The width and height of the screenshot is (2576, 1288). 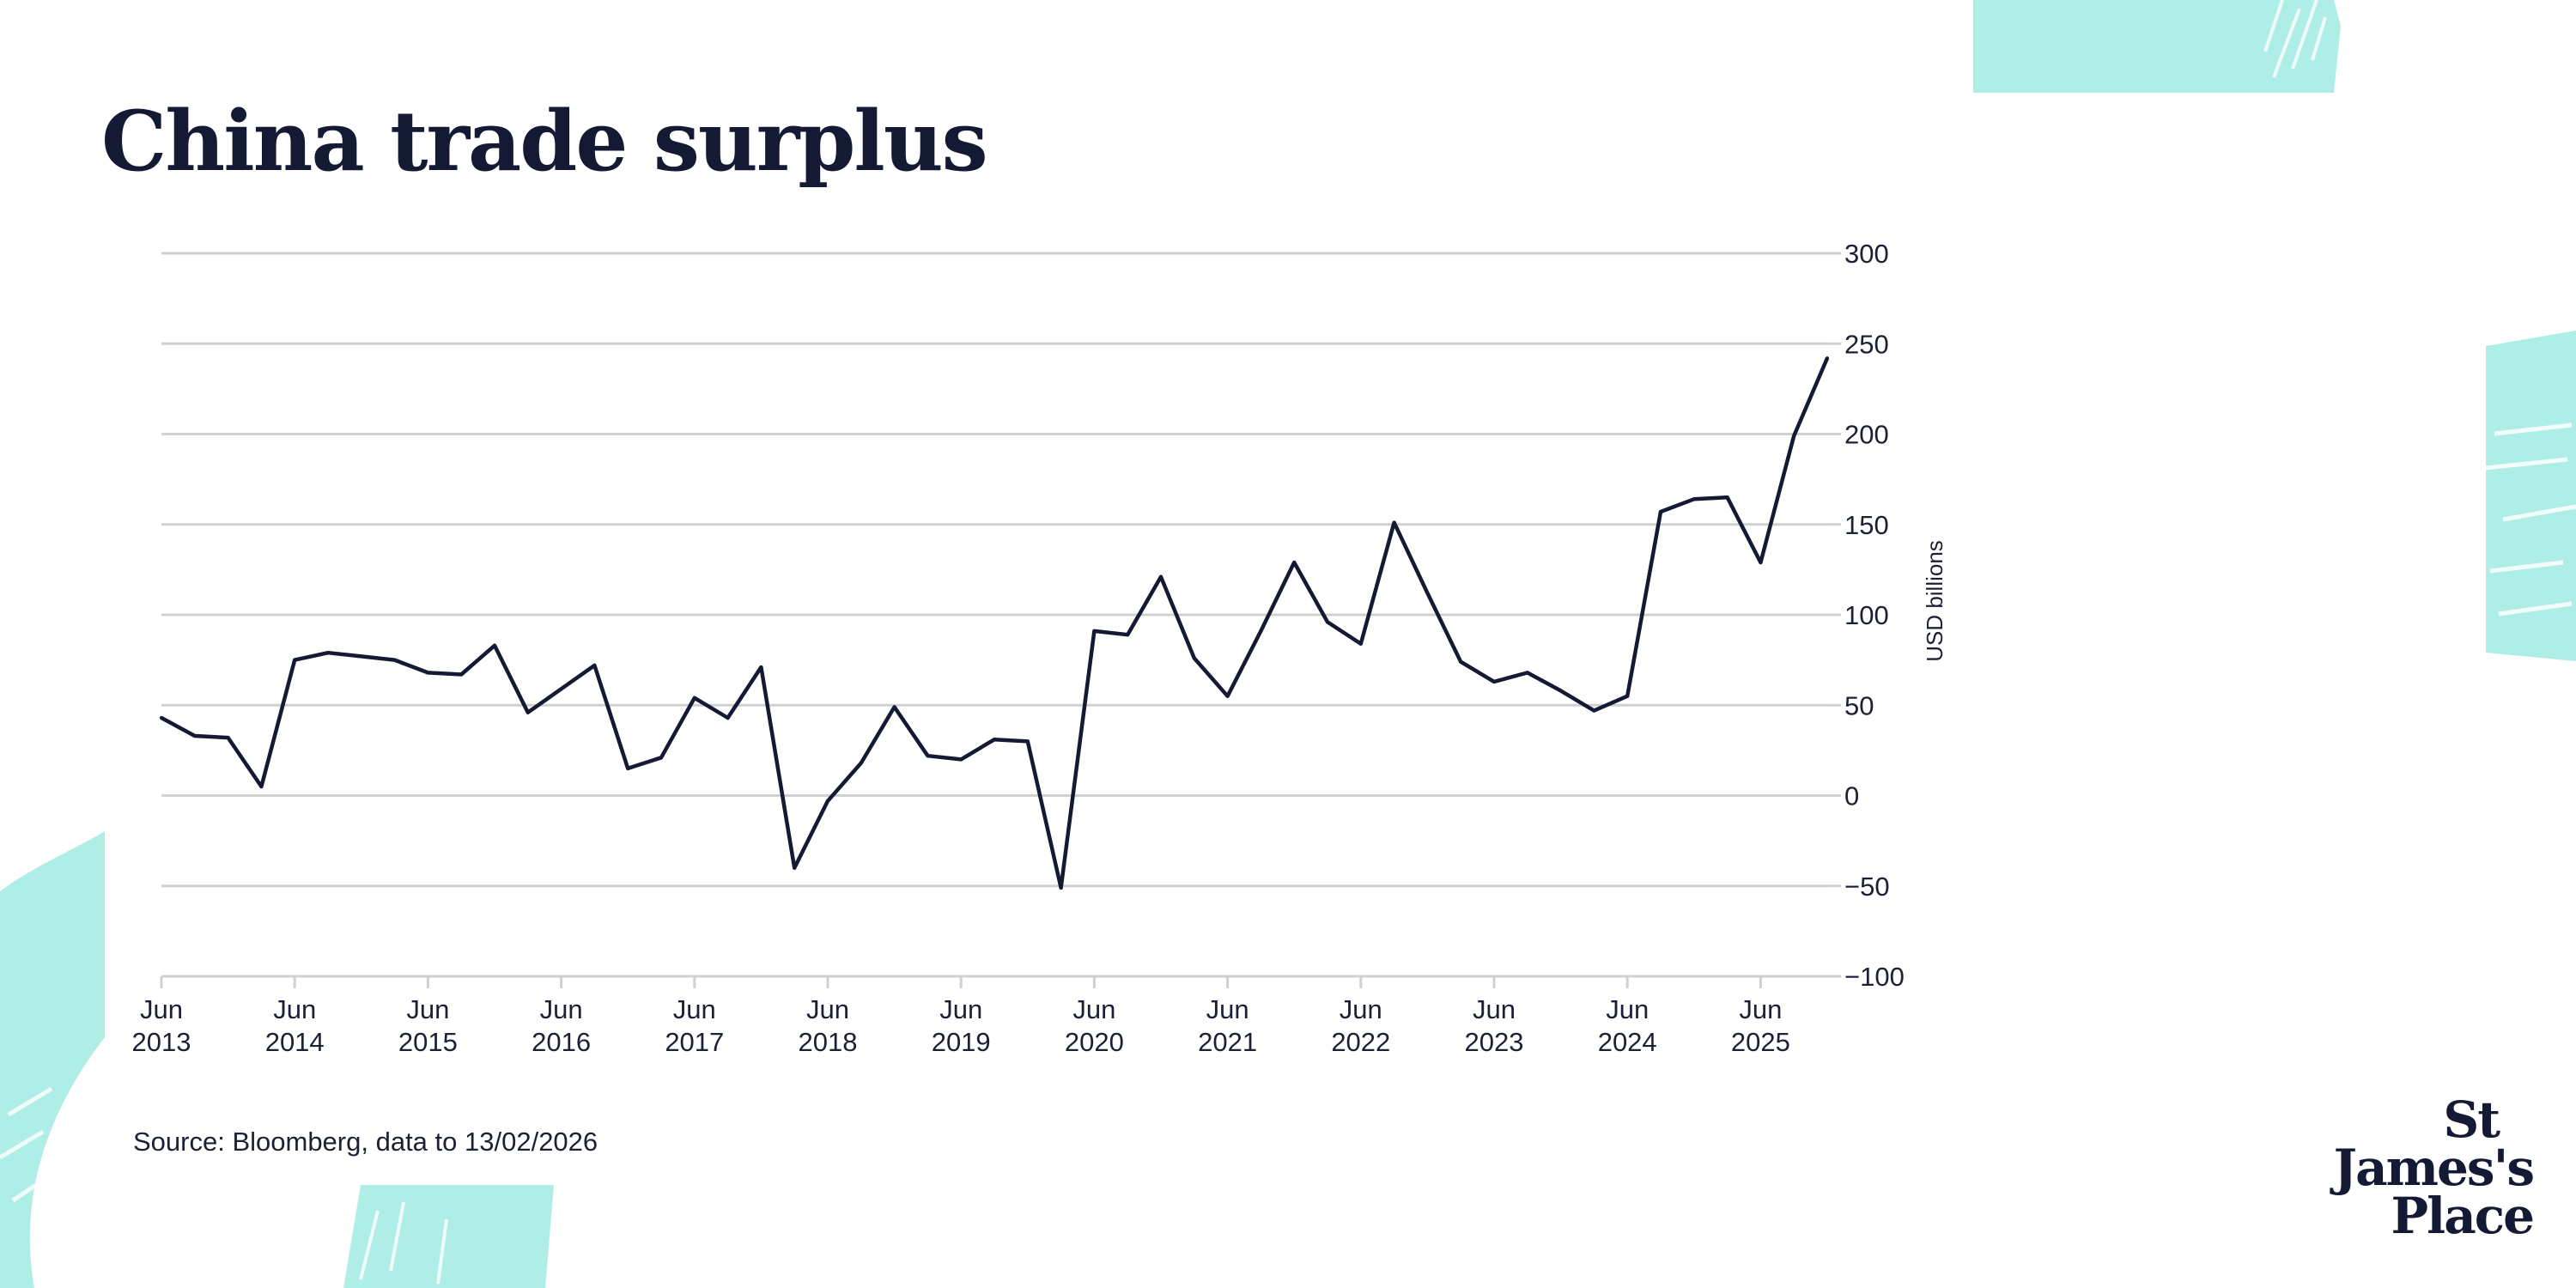 What do you see at coordinates (962, 1042) in the screenshot?
I see `x-tick-label-year: 2019` at bounding box center [962, 1042].